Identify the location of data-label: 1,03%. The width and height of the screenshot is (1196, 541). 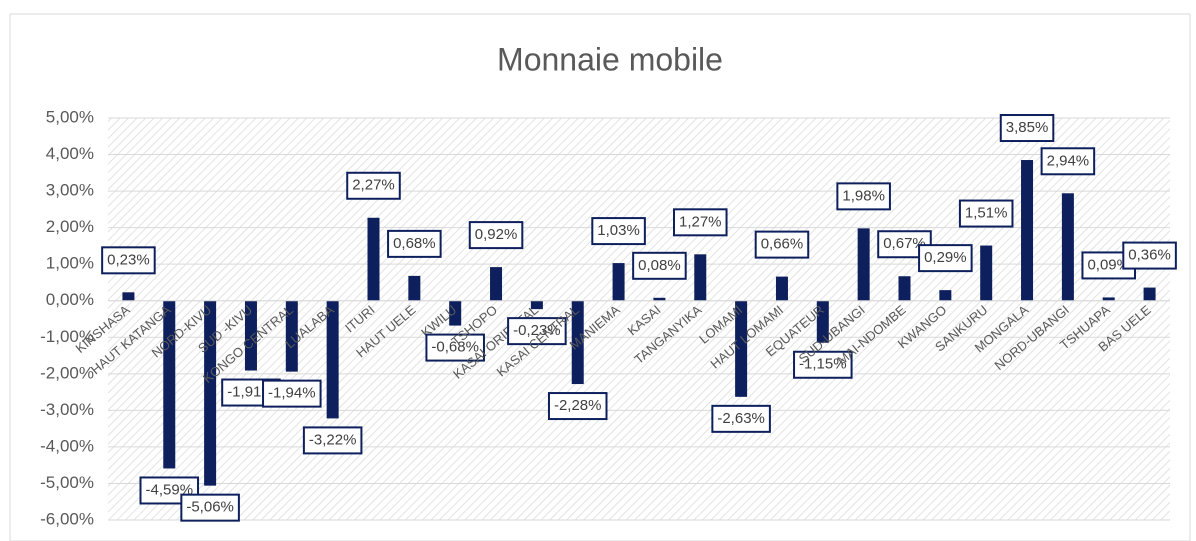
(618, 230).